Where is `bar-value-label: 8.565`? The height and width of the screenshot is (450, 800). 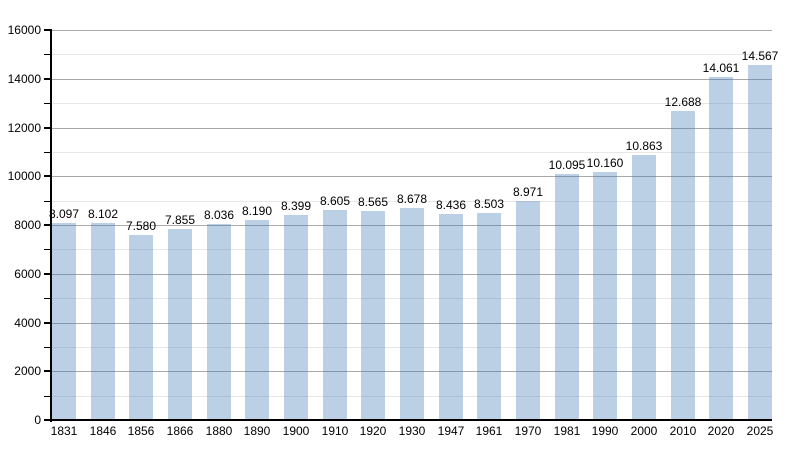 bar-value-label: 8.565 is located at coordinates (373, 202).